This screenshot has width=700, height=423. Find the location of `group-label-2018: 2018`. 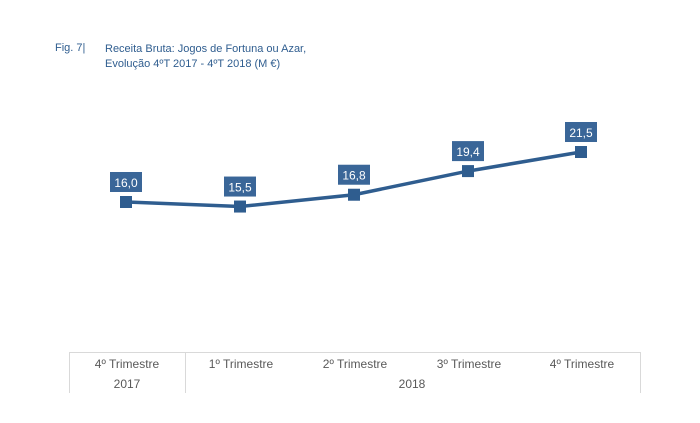

group-label-2018: 2018 is located at coordinates (412, 384).